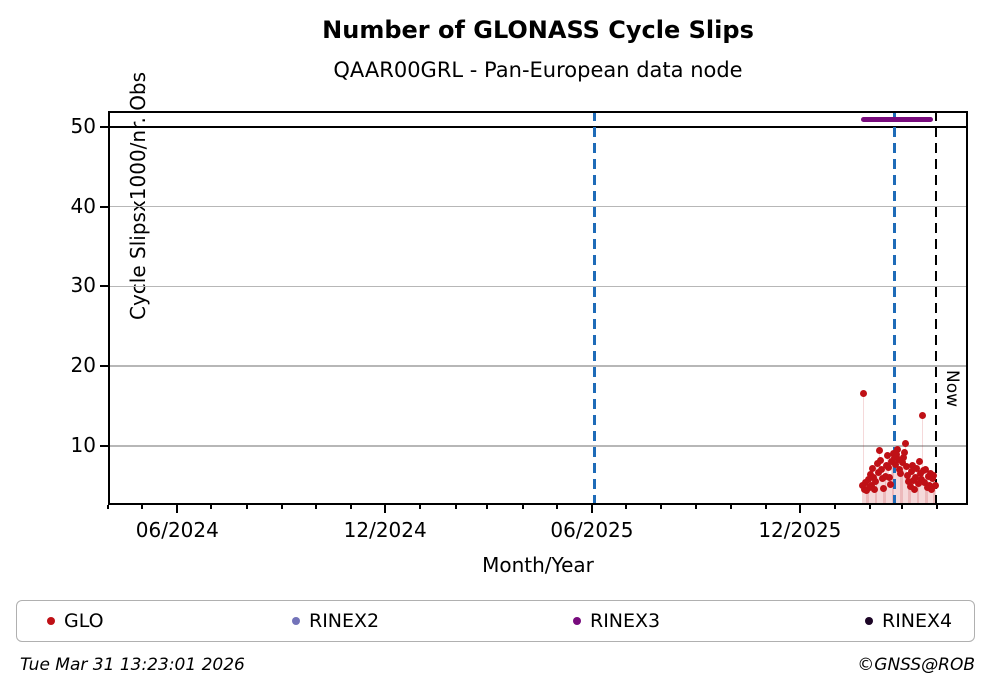 This screenshot has width=993, height=699. Describe the element at coordinates (538, 70) in the screenshot. I see `chart-subtitle: QAAR00GRL - Pan-European data node` at that location.